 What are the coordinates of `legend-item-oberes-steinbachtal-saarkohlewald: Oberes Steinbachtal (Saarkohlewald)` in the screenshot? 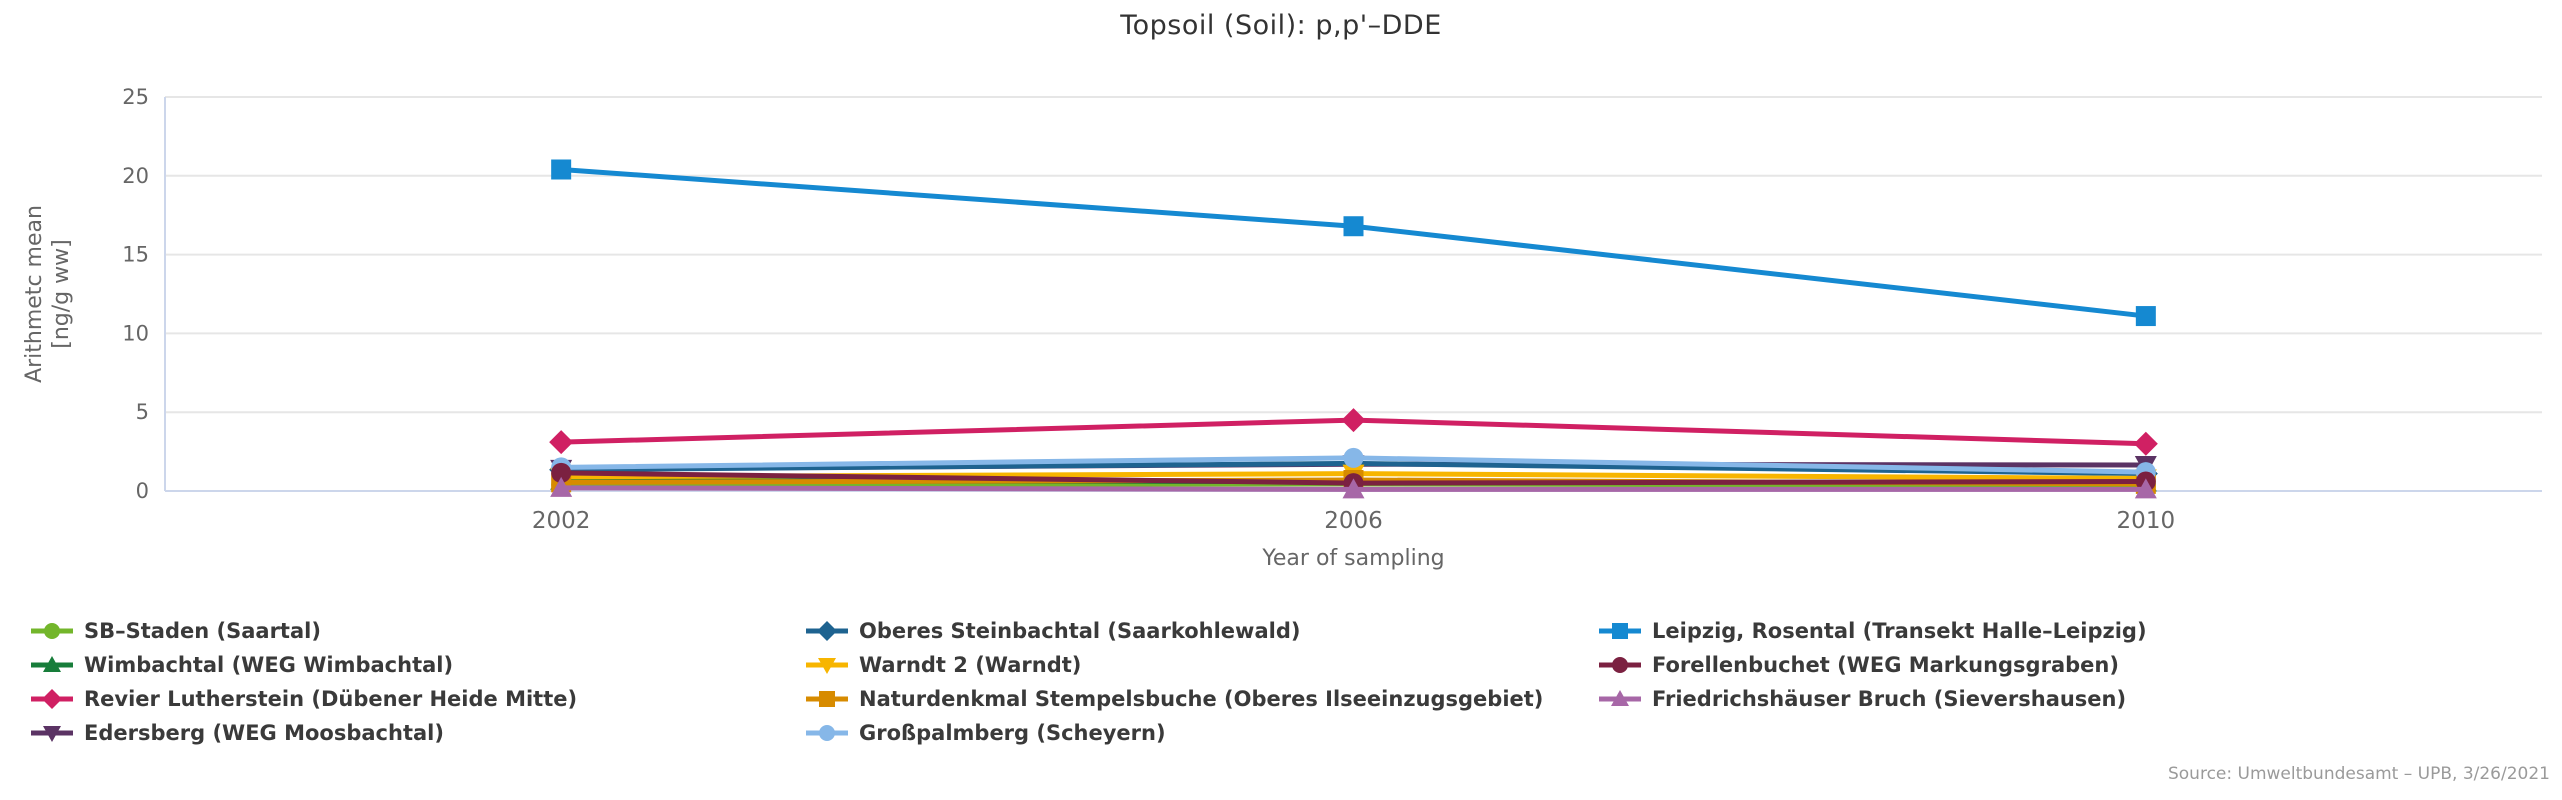 It's located at (1052, 631).